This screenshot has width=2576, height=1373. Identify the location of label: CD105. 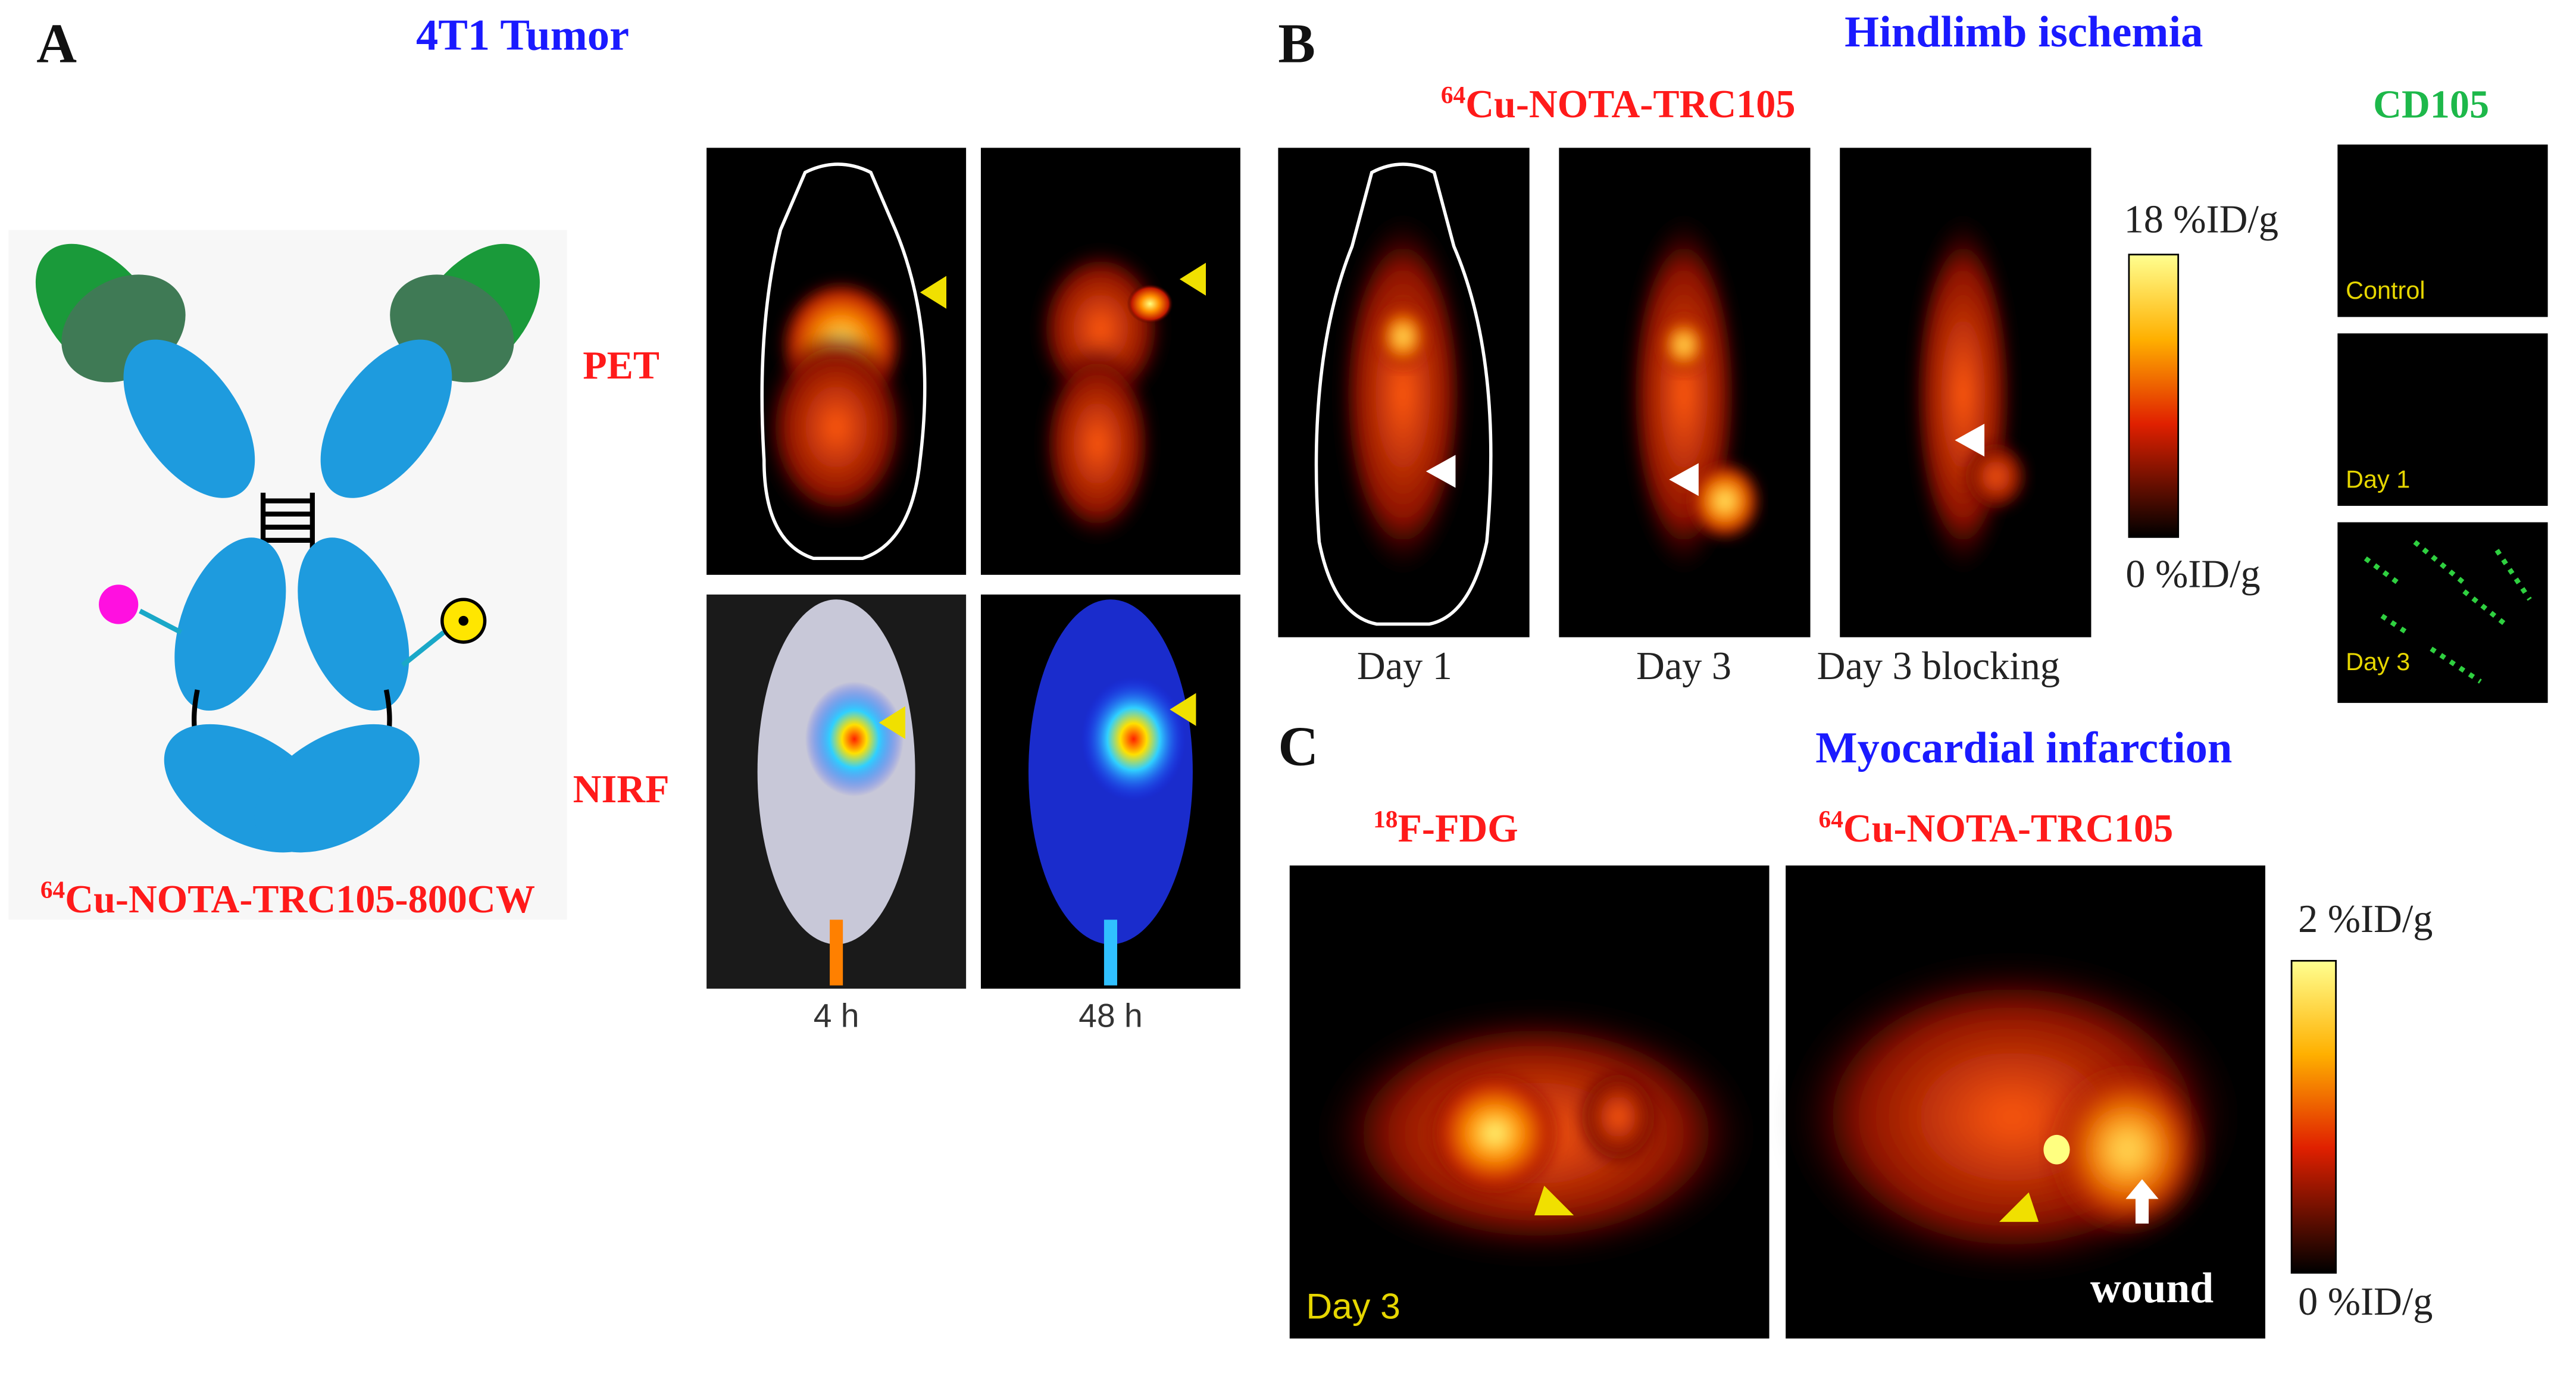
(2431, 104).